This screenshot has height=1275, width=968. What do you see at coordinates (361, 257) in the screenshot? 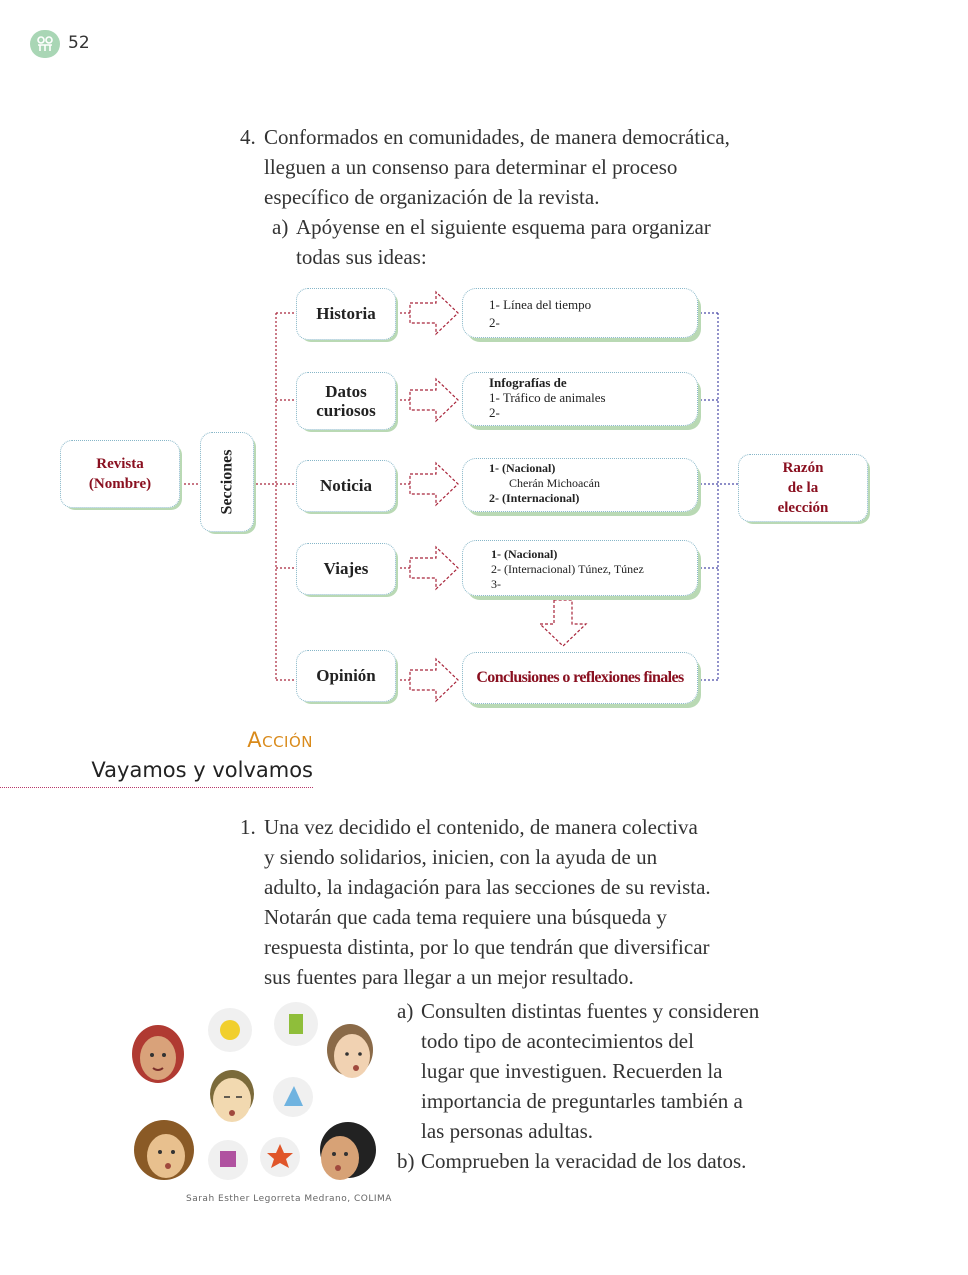
I see `text-line: todas sus ideas:` at bounding box center [361, 257].